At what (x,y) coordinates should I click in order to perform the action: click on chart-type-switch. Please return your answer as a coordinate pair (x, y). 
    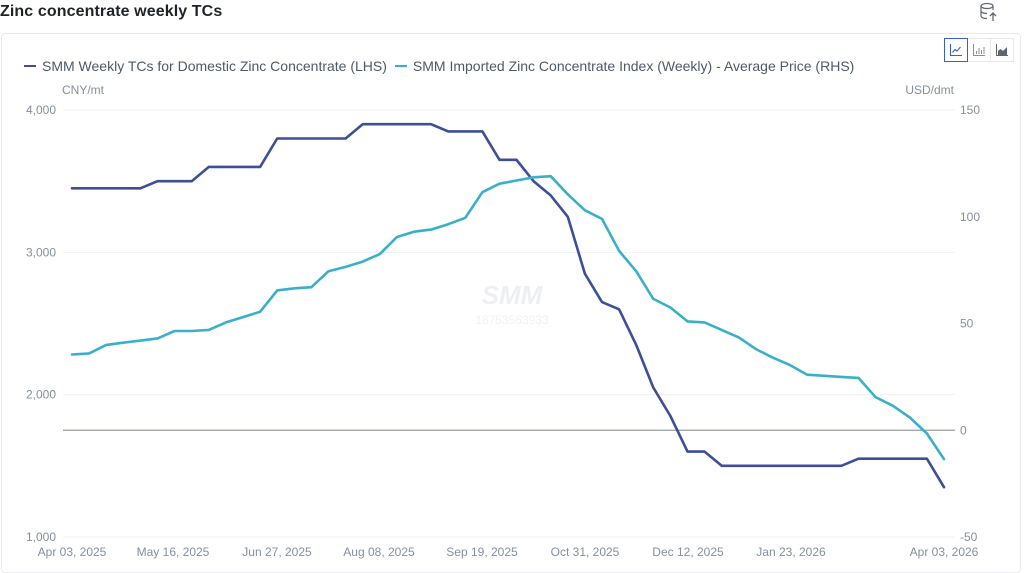
    Looking at the image, I should click on (979, 50).